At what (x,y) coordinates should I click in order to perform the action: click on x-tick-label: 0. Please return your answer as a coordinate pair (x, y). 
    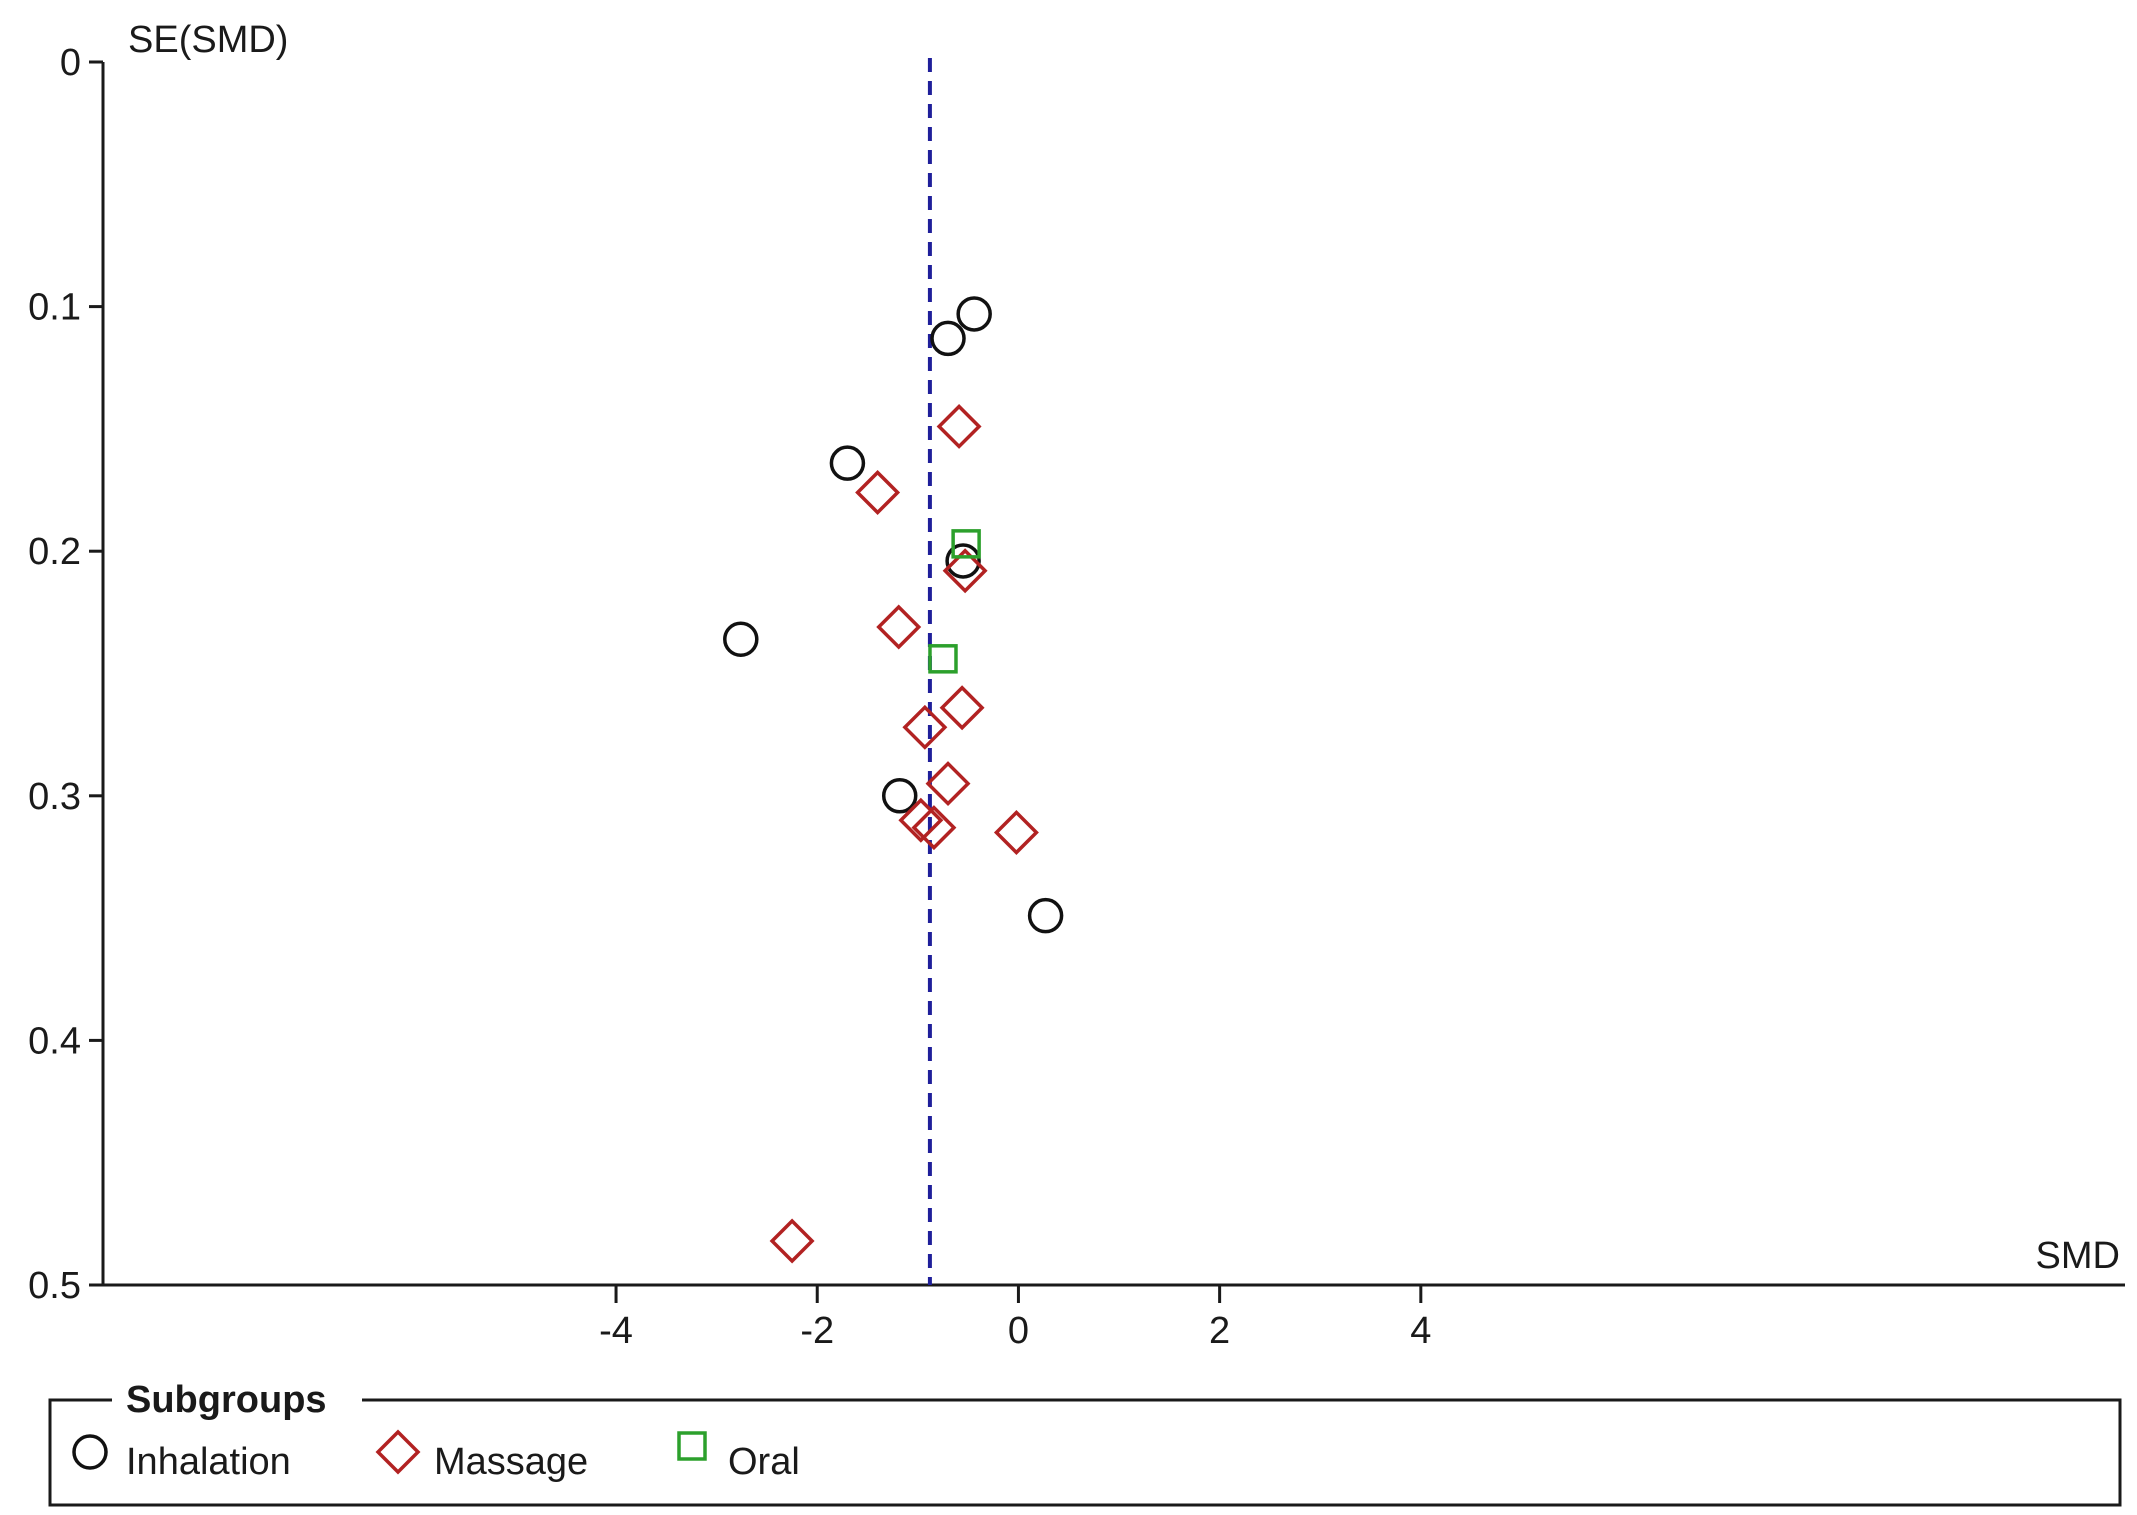
    Looking at the image, I should click on (1018, 1331).